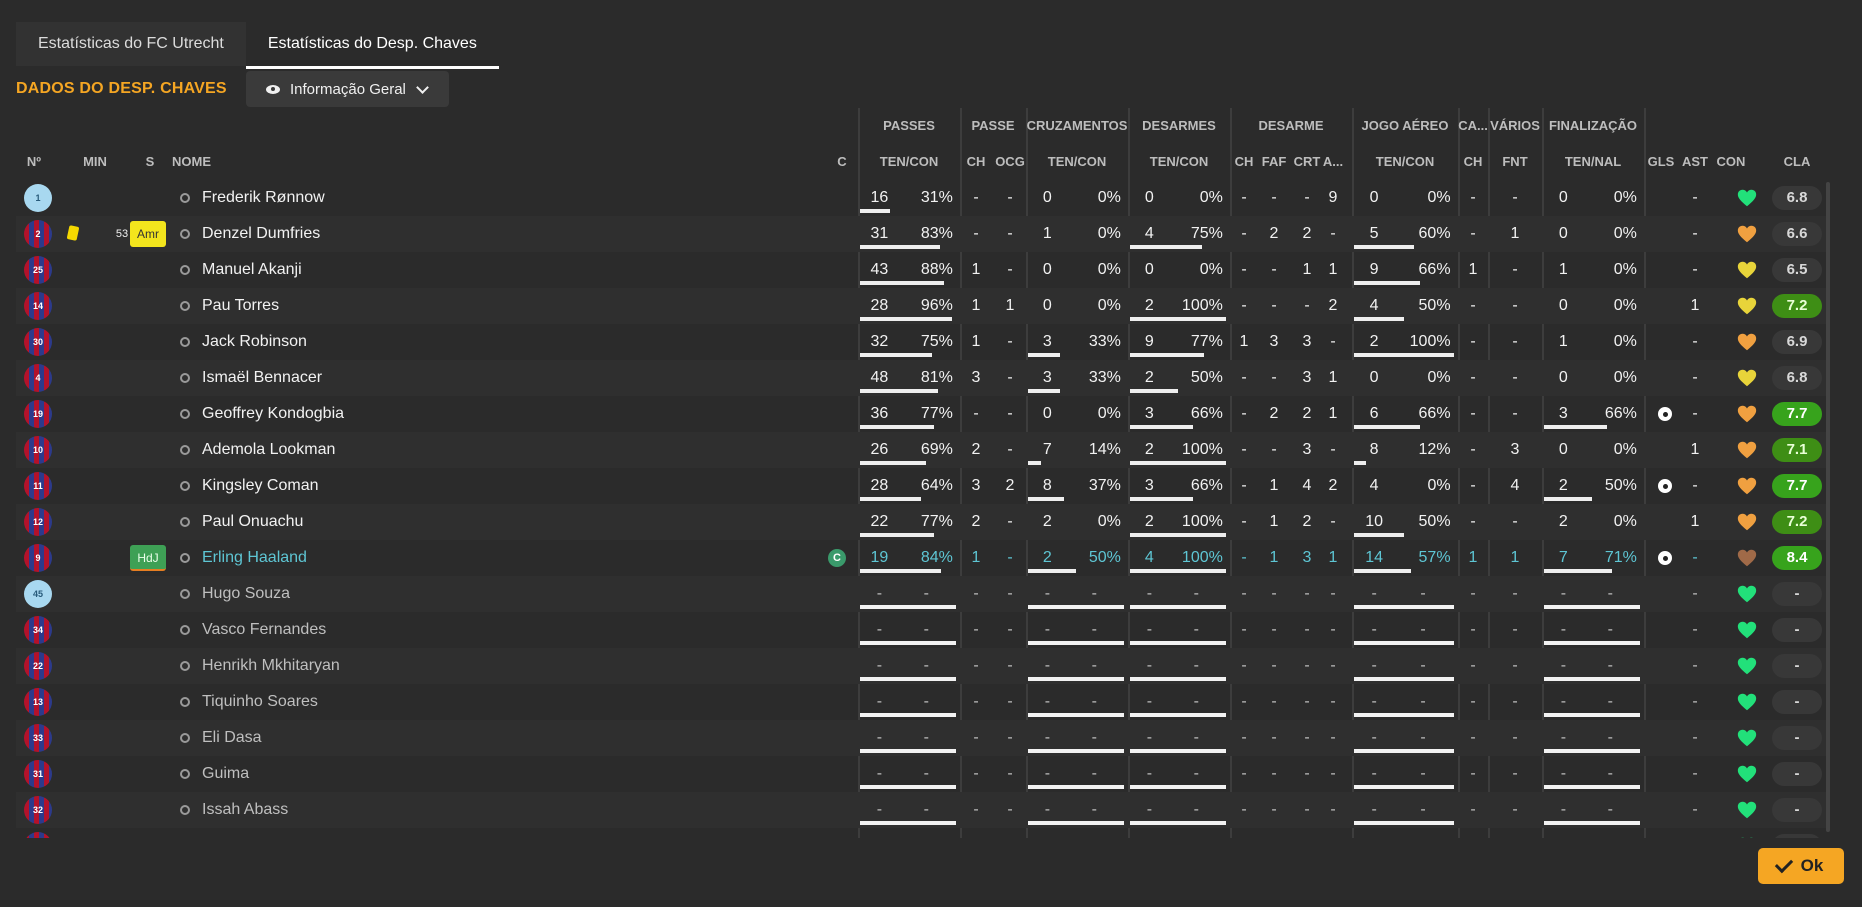 This screenshot has width=1862, height=907. I want to click on attempts-value: 3, so click(1149, 413).